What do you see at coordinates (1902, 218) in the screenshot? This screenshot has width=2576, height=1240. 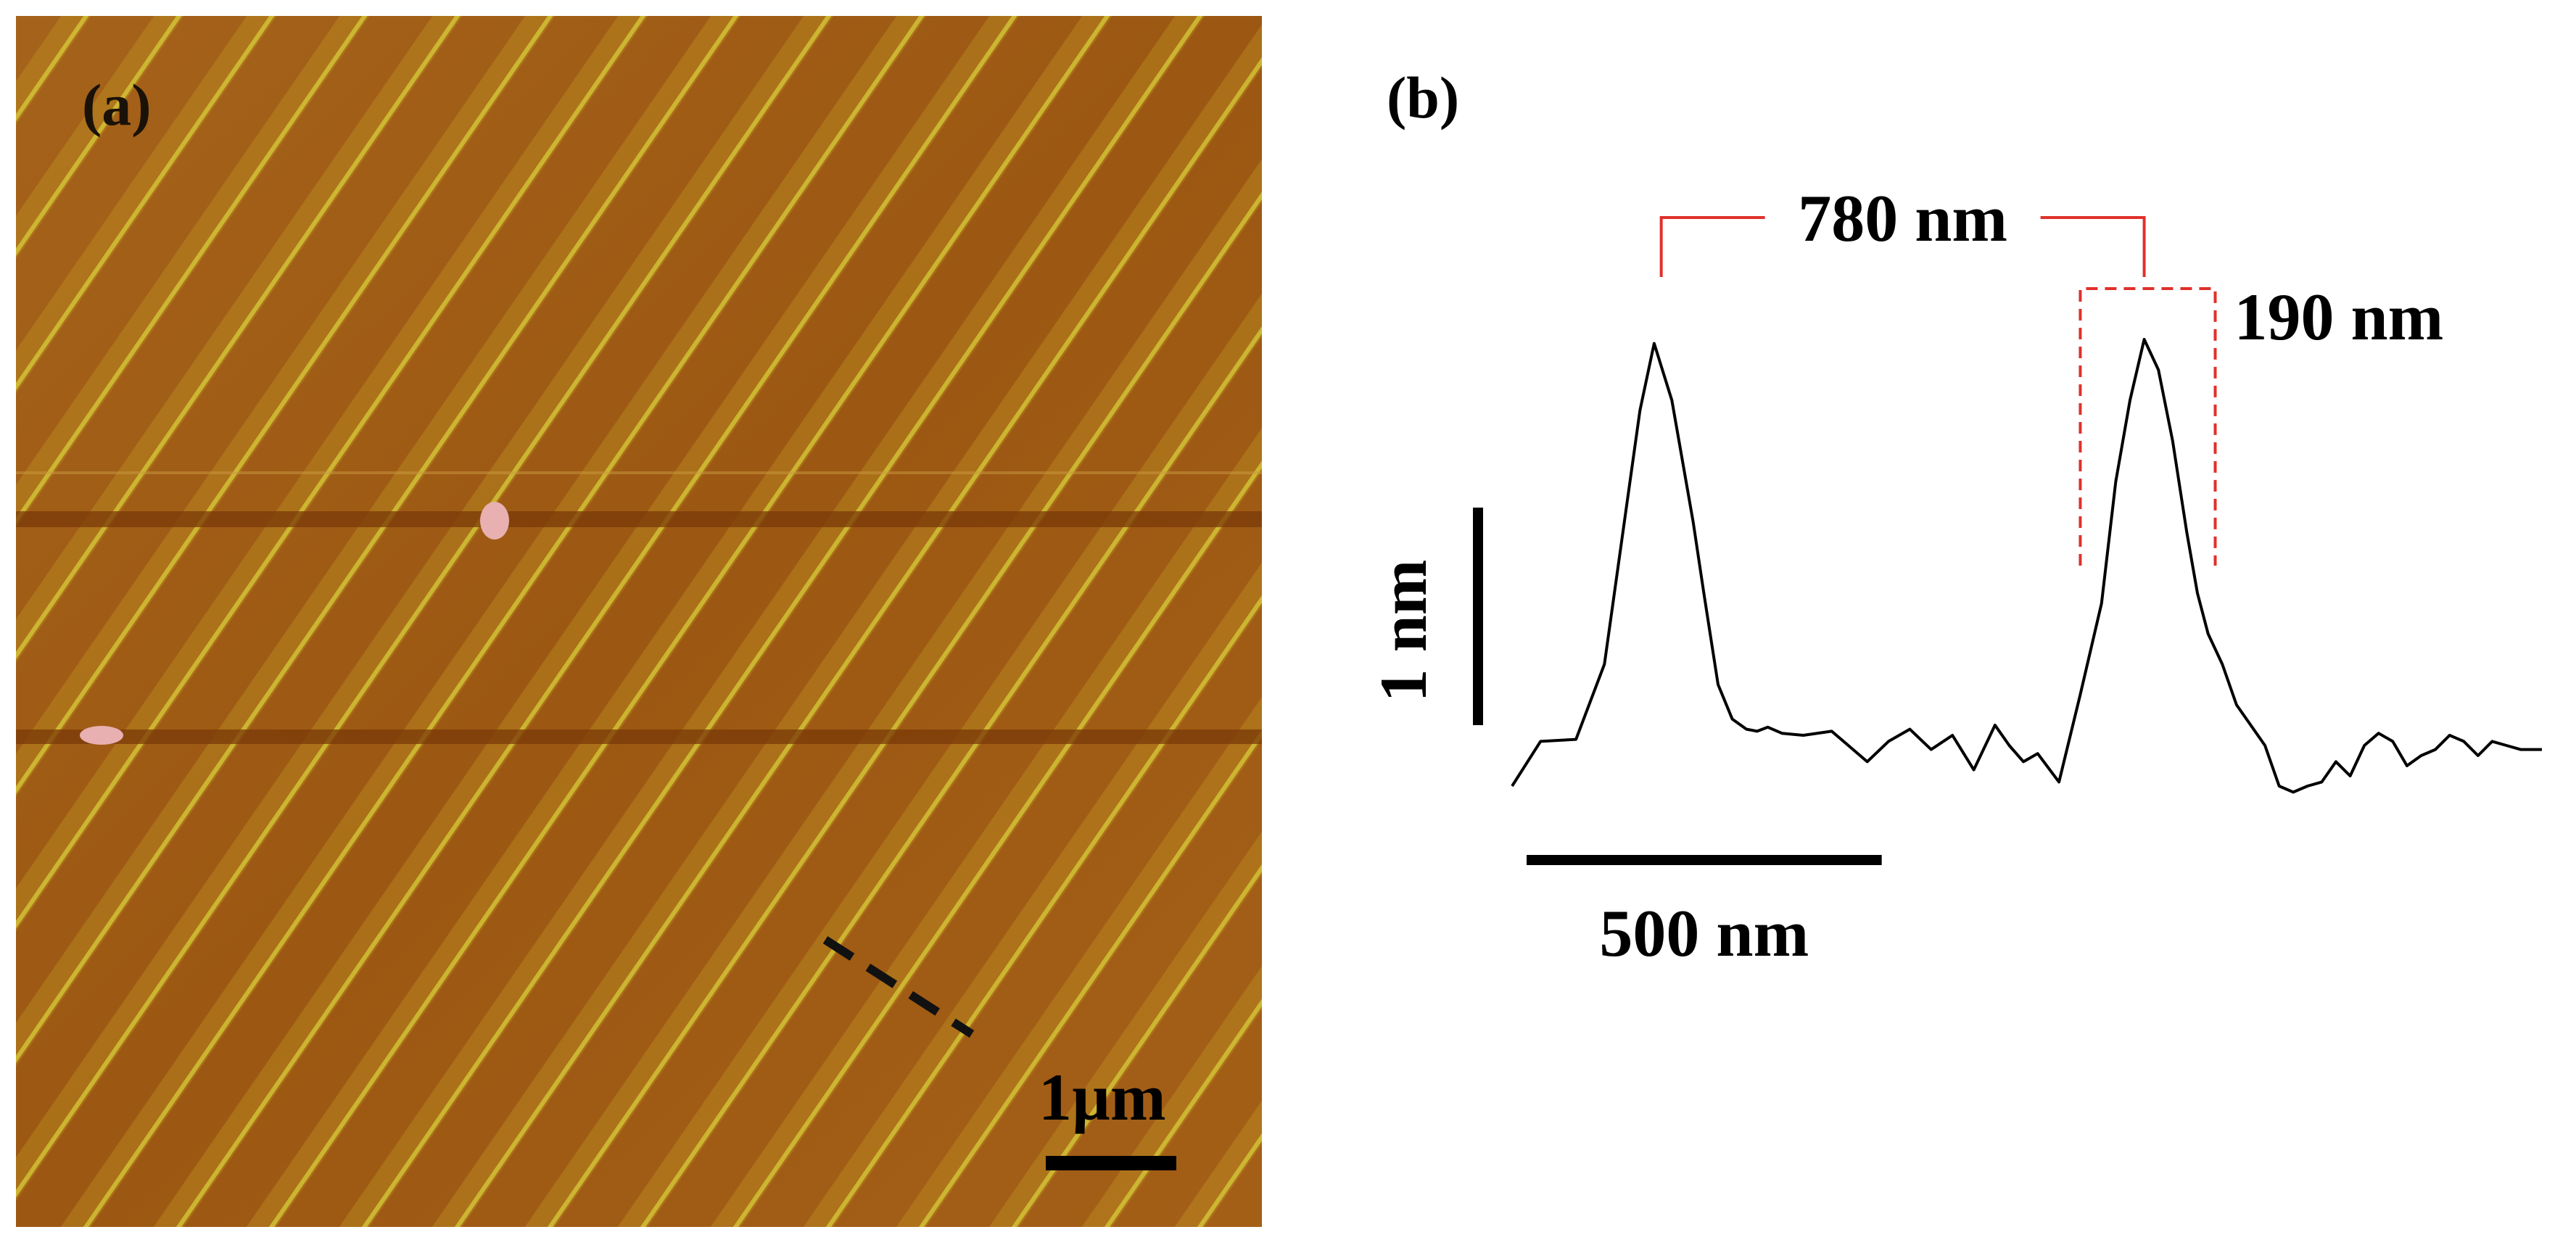 I see `peak-distance-label: 780 nm` at bounding box center [1902, 218].